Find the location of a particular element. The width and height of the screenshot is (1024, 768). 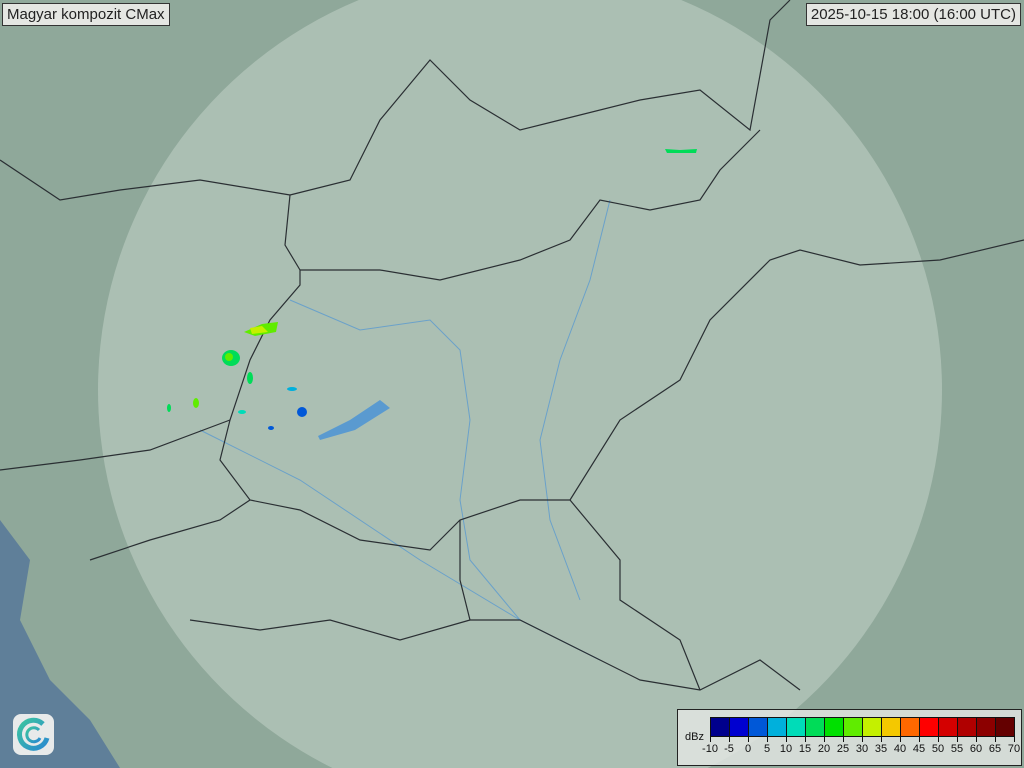

adriatic-sea is located at coordinates (60, 644).